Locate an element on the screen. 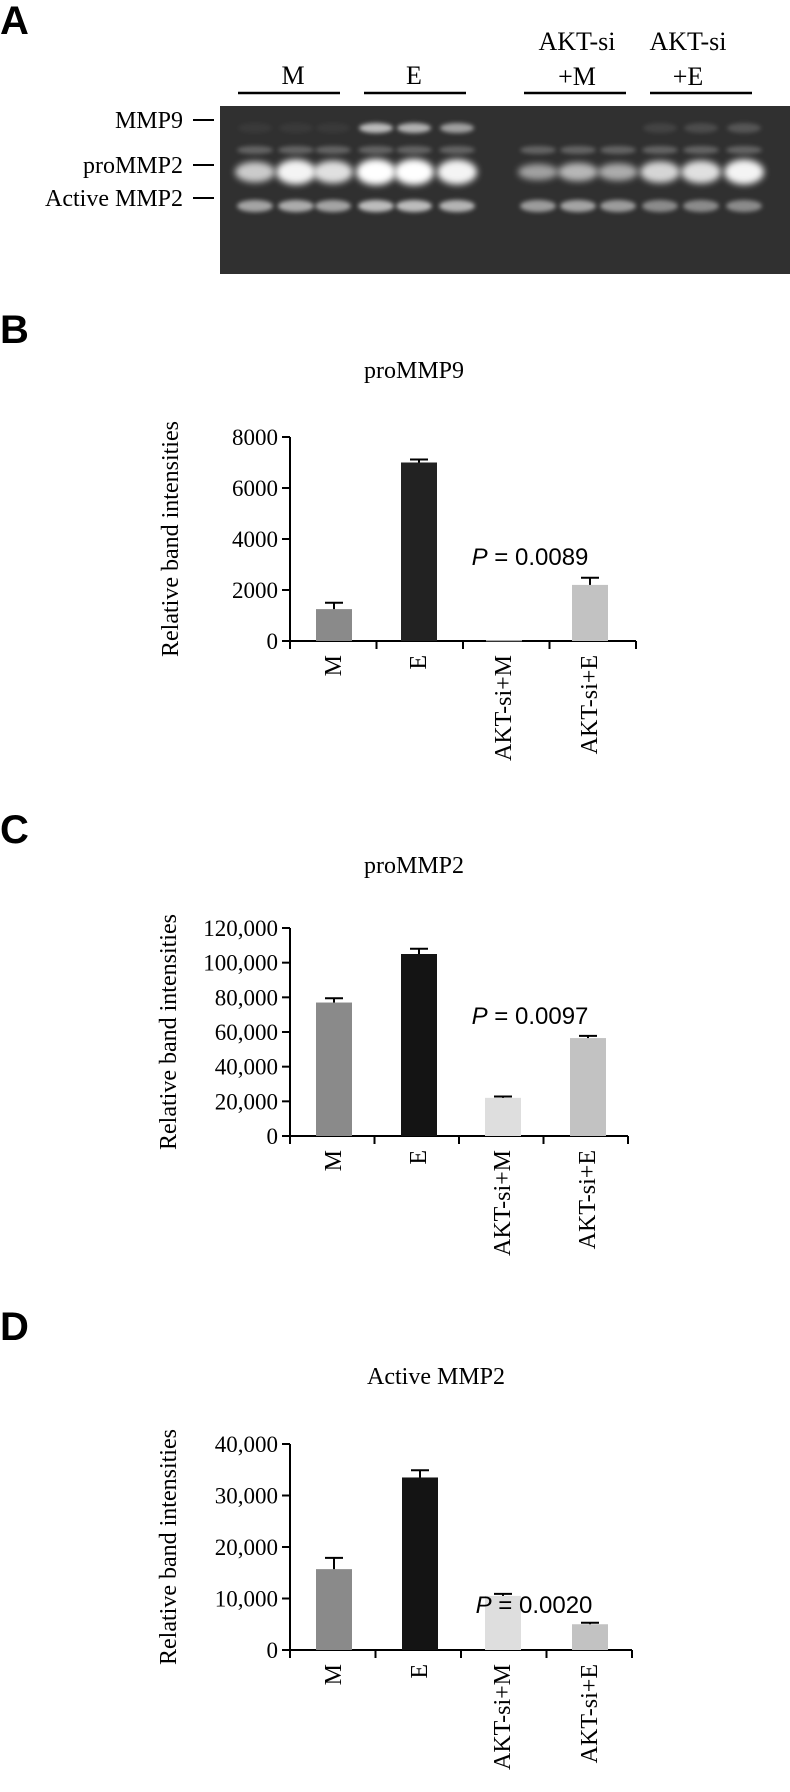 The width and height of the screenshot is (790, 1792). gel-bands is located at coordinates (499, 167).